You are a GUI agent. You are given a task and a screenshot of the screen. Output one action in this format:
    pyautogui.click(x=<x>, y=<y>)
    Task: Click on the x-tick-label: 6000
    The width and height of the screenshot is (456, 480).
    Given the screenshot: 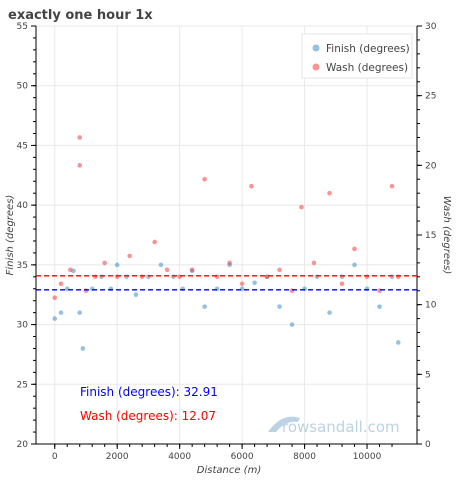 What is the action you would take?
    pyautogui.click(x=242, y=457)
    